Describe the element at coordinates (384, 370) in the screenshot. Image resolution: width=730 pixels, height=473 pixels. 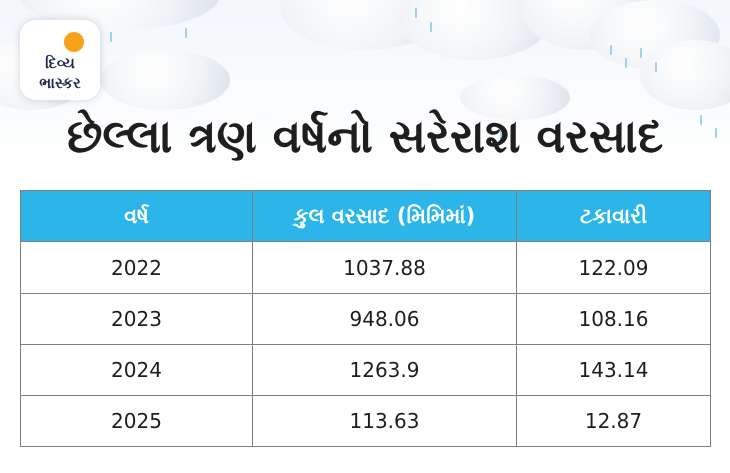
I see `rainfall-cell: 1263.9` at that location.